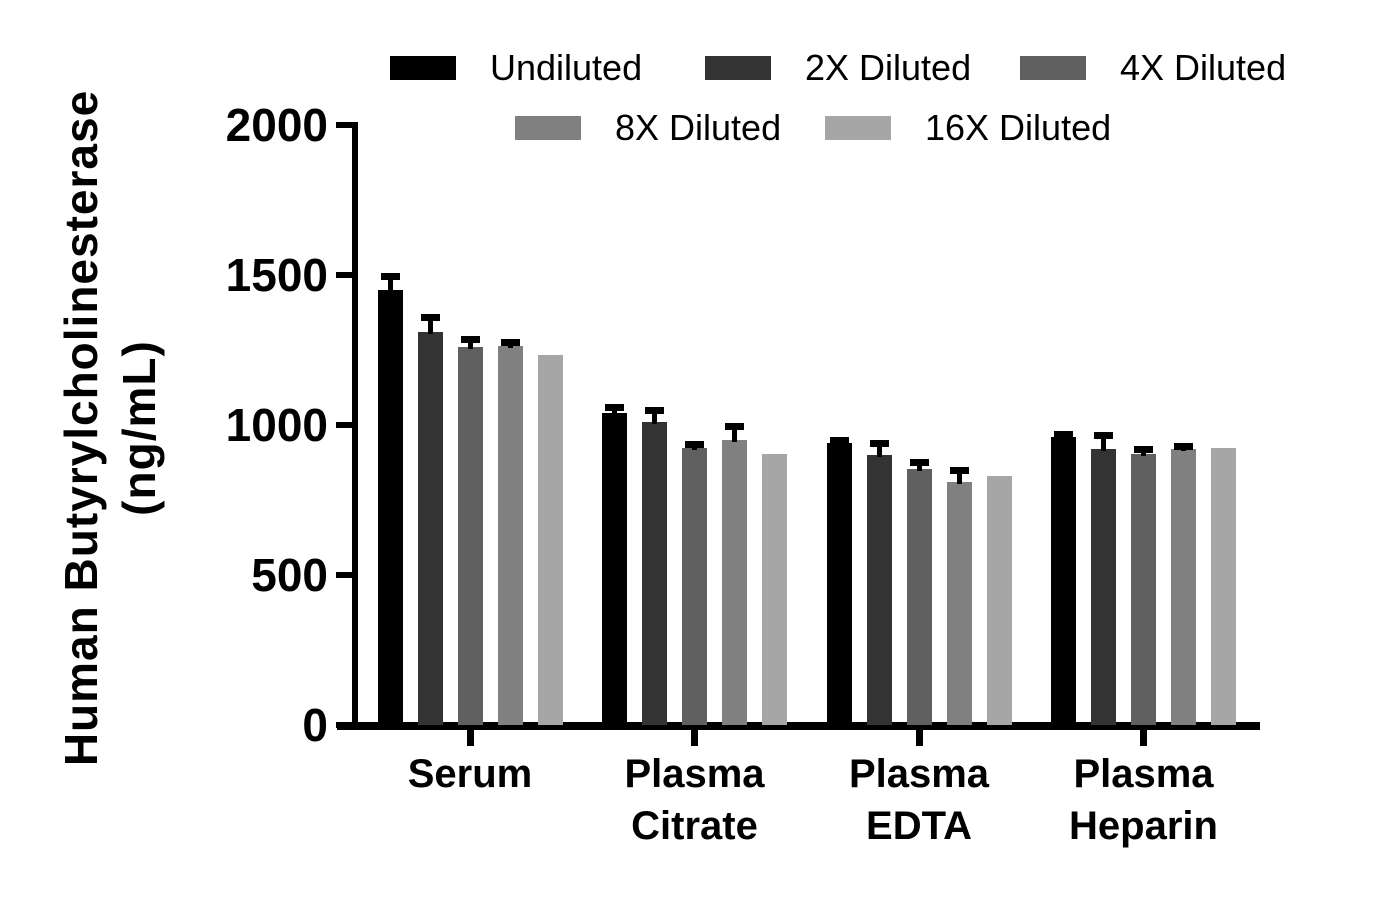  Describe the element at coordinates (1018, 127) in the screenshot. I see `legend-label: 16X Diluted` at that location.